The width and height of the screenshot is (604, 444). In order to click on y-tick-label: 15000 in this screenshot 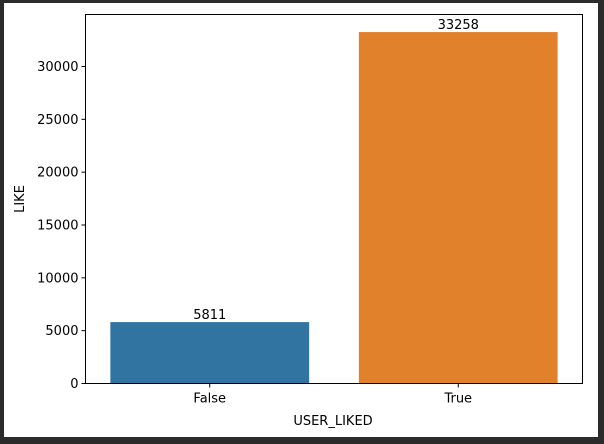, I will do `click(57, 225)`.